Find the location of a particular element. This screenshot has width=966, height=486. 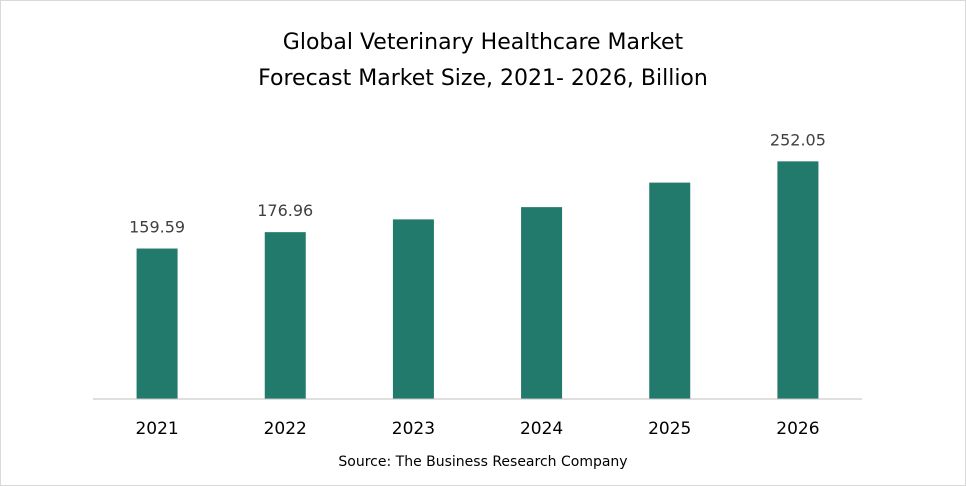

source-note: Source: The Business Research Company is located at coordinates (483, 462).